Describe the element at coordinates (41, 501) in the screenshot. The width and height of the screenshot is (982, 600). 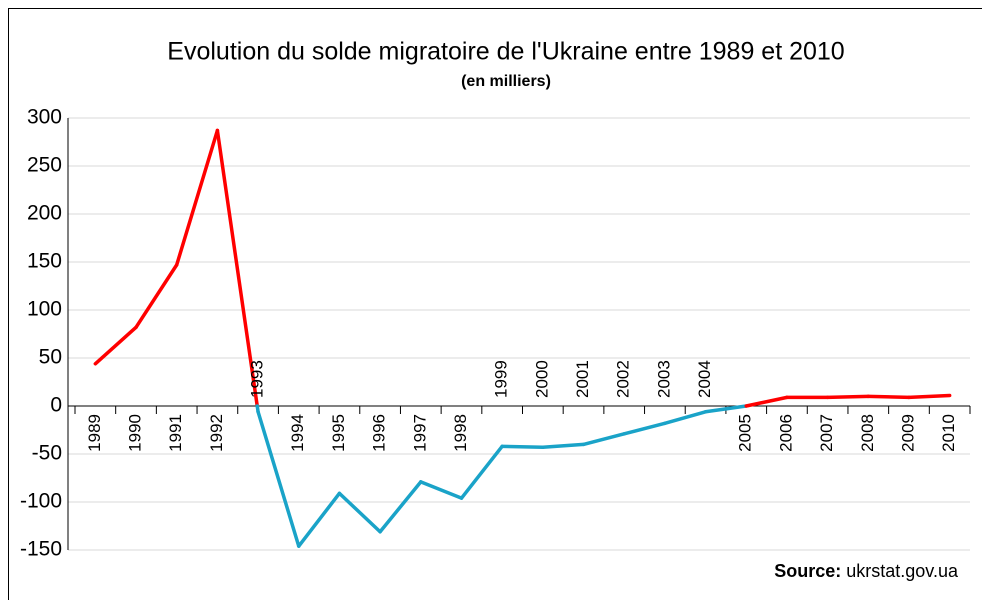
I see `y-tick-label: -100` at that location.